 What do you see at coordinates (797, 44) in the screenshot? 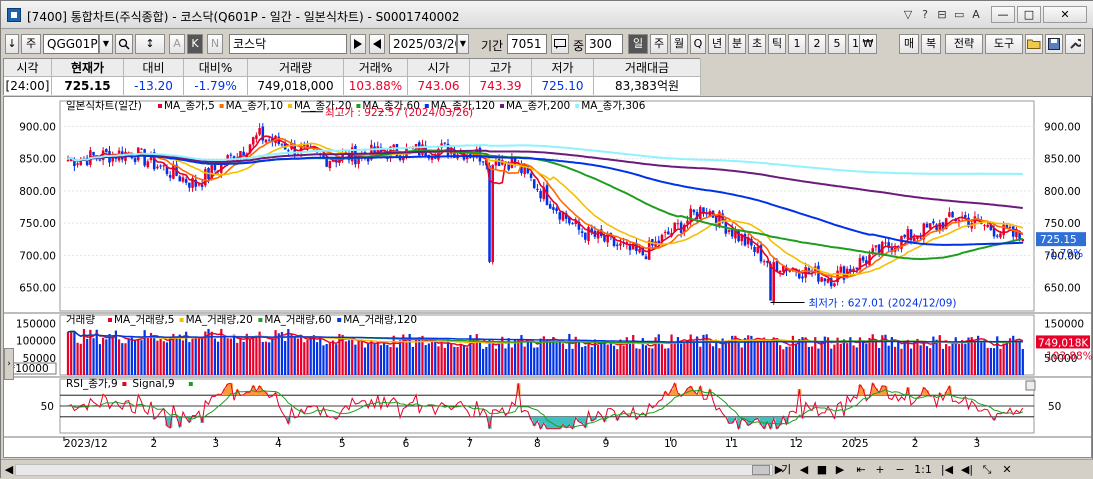
I see `interval-button-8: 1` at bounding box center [797, 44].